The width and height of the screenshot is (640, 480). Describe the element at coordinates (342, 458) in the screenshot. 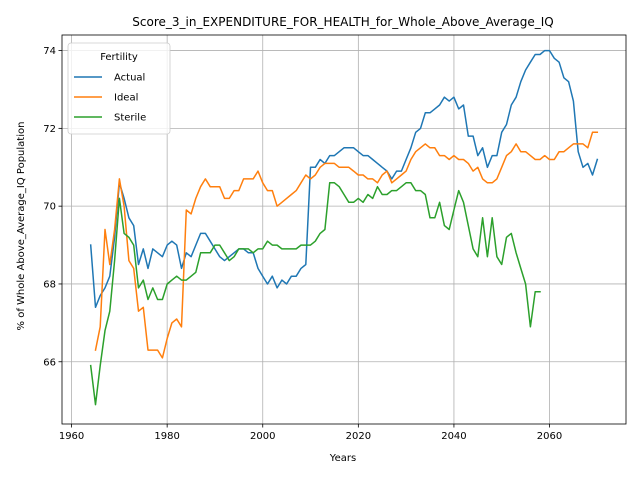

I see `x-axis-label: Years` at that location.